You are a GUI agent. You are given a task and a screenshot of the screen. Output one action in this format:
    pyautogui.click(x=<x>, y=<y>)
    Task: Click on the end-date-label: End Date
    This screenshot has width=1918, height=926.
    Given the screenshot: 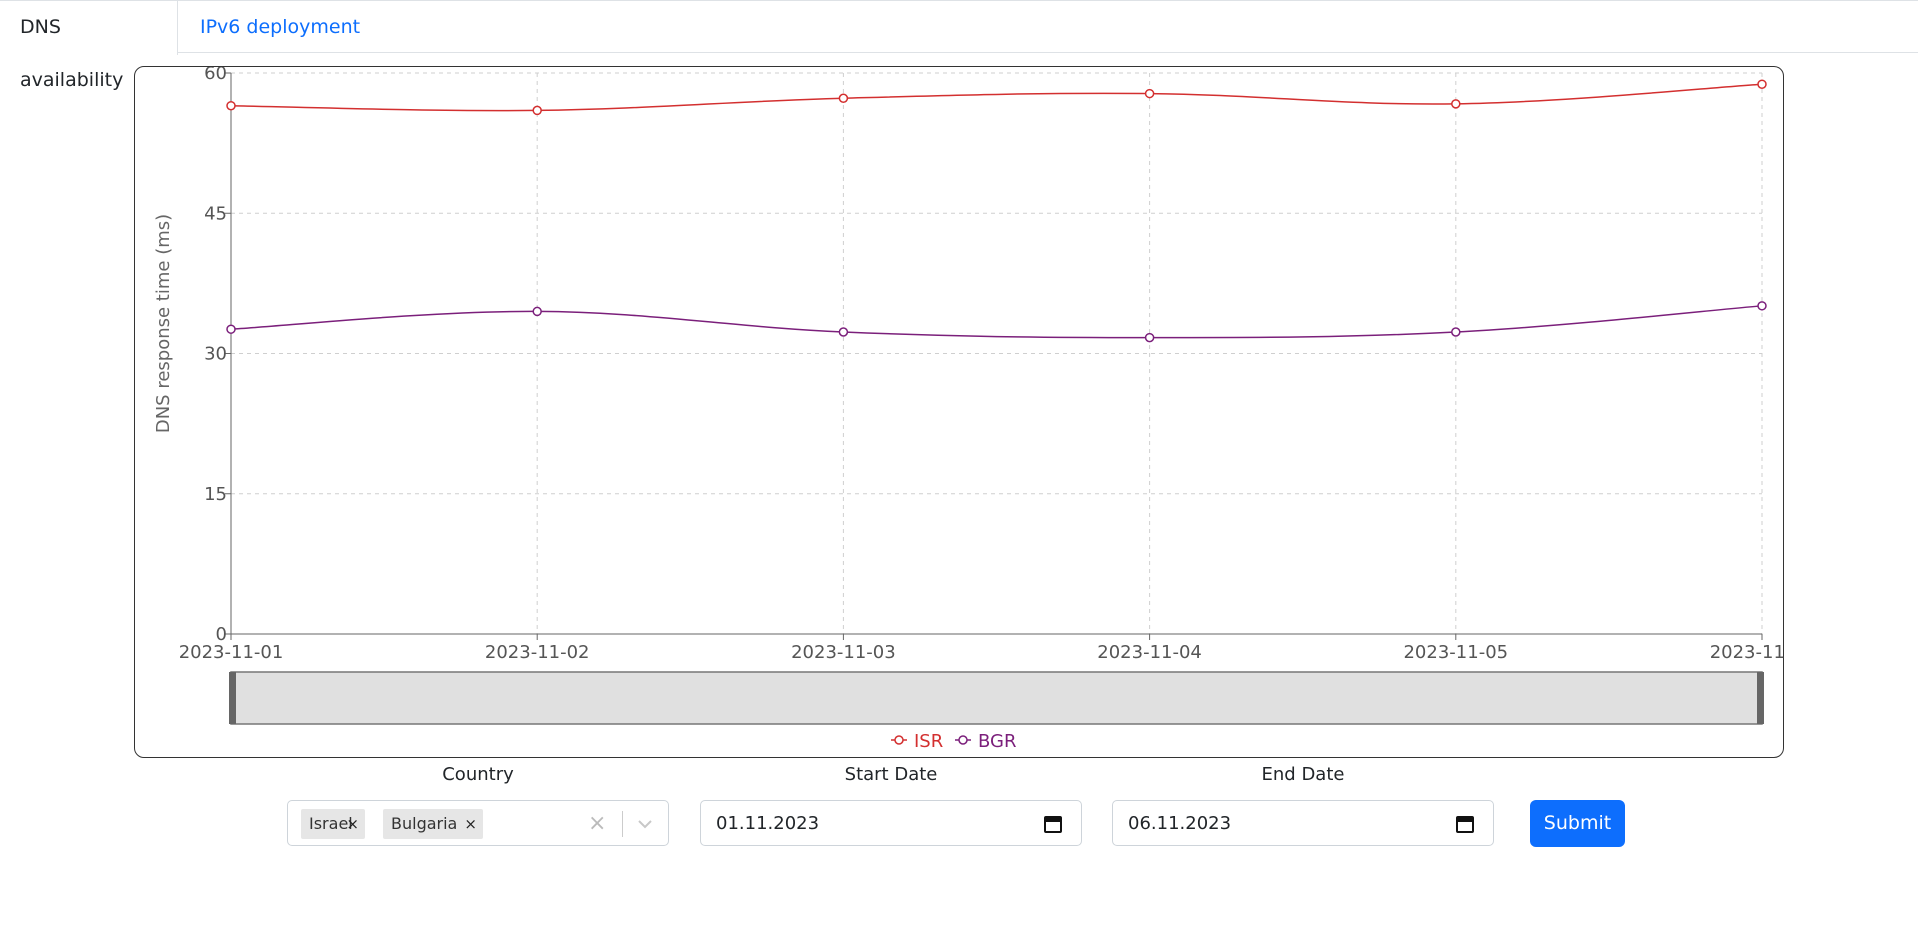 What is the action you would take?
    pyautogui.click(x=1303, y=774)
    